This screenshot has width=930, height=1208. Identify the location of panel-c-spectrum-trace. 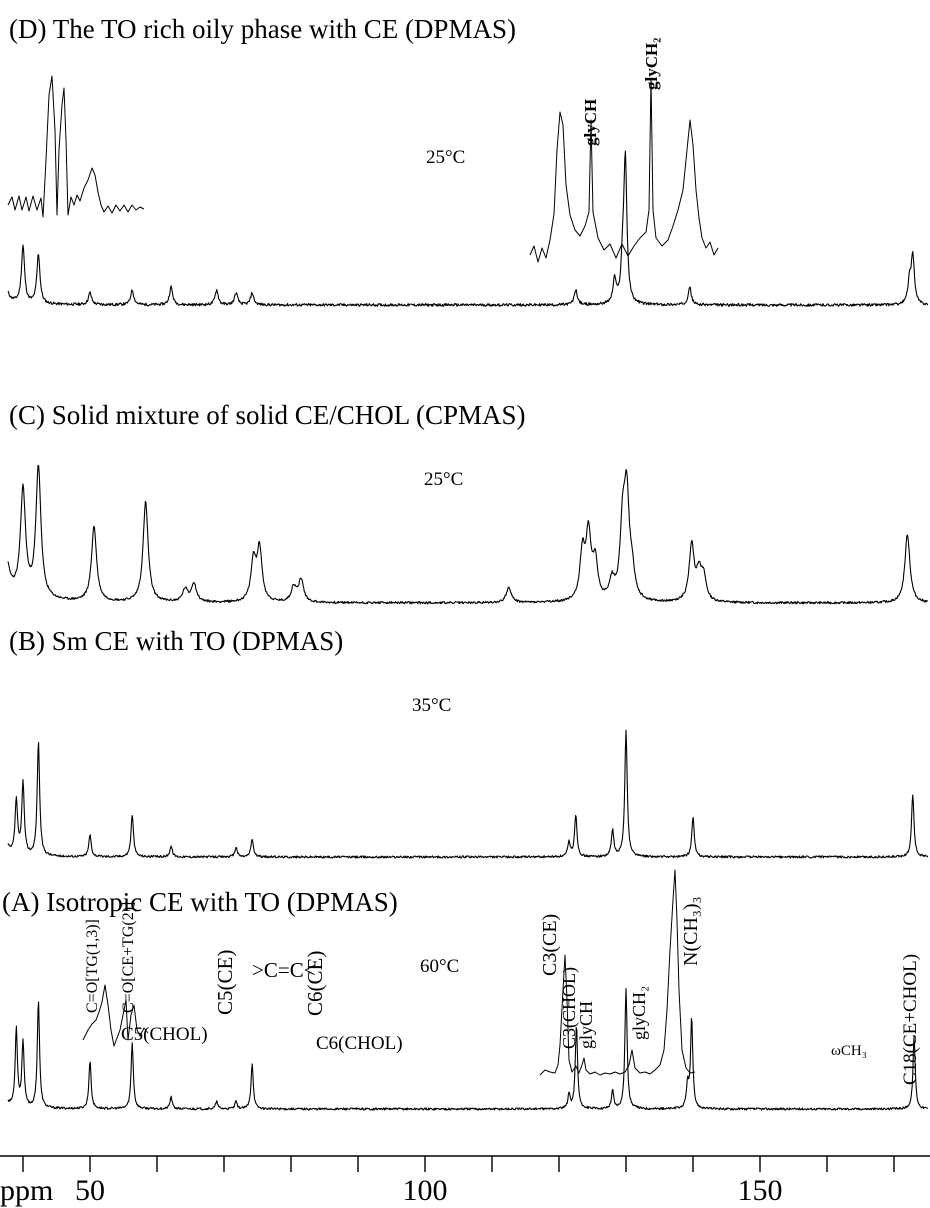
(467, 534).